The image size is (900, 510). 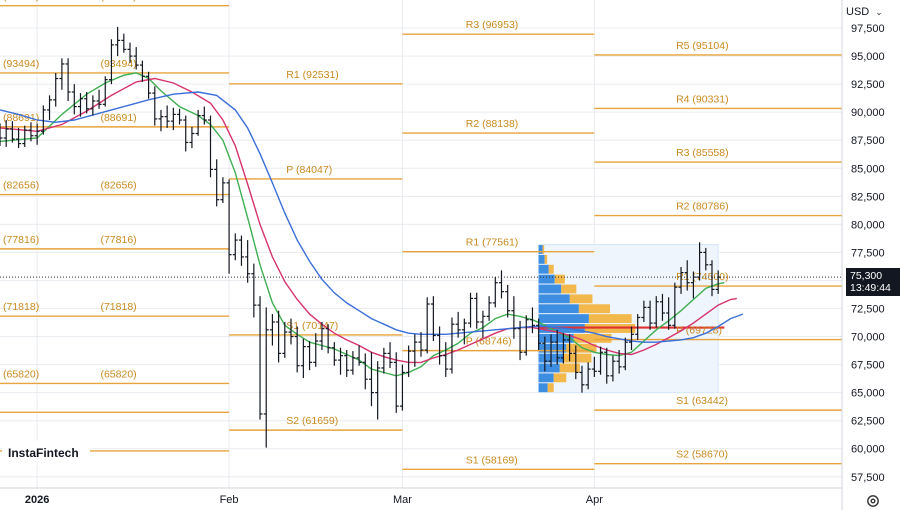 What do you see at coordinates (594, 500) in the screenshot?
I see `time-tick-label: Apr` at bounding box center [594, 500].